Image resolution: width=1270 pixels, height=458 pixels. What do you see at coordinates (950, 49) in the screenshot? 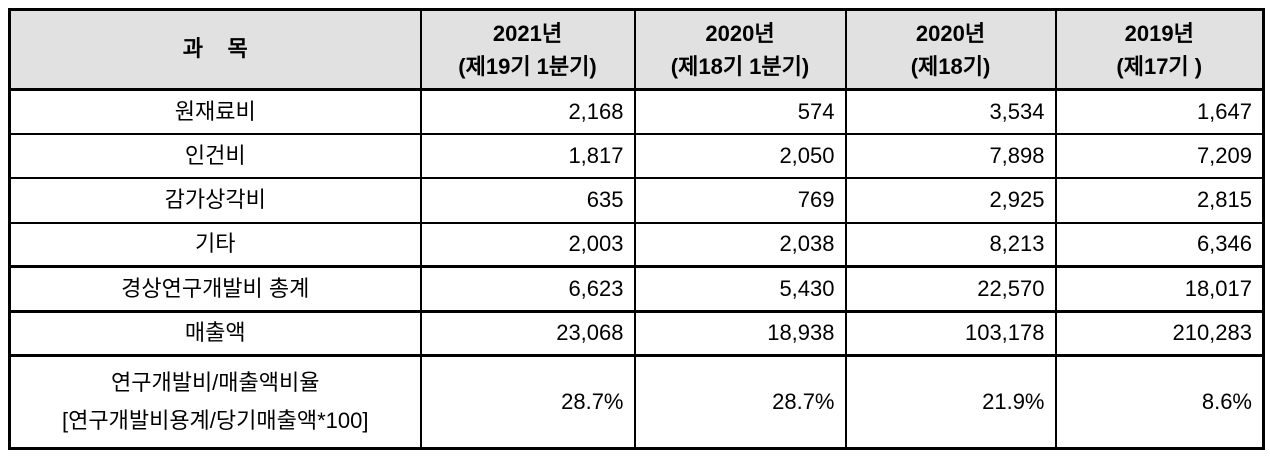
I see `header-cell-2020-full: 2020년 (제18기)` at bounding box center [950, 49].